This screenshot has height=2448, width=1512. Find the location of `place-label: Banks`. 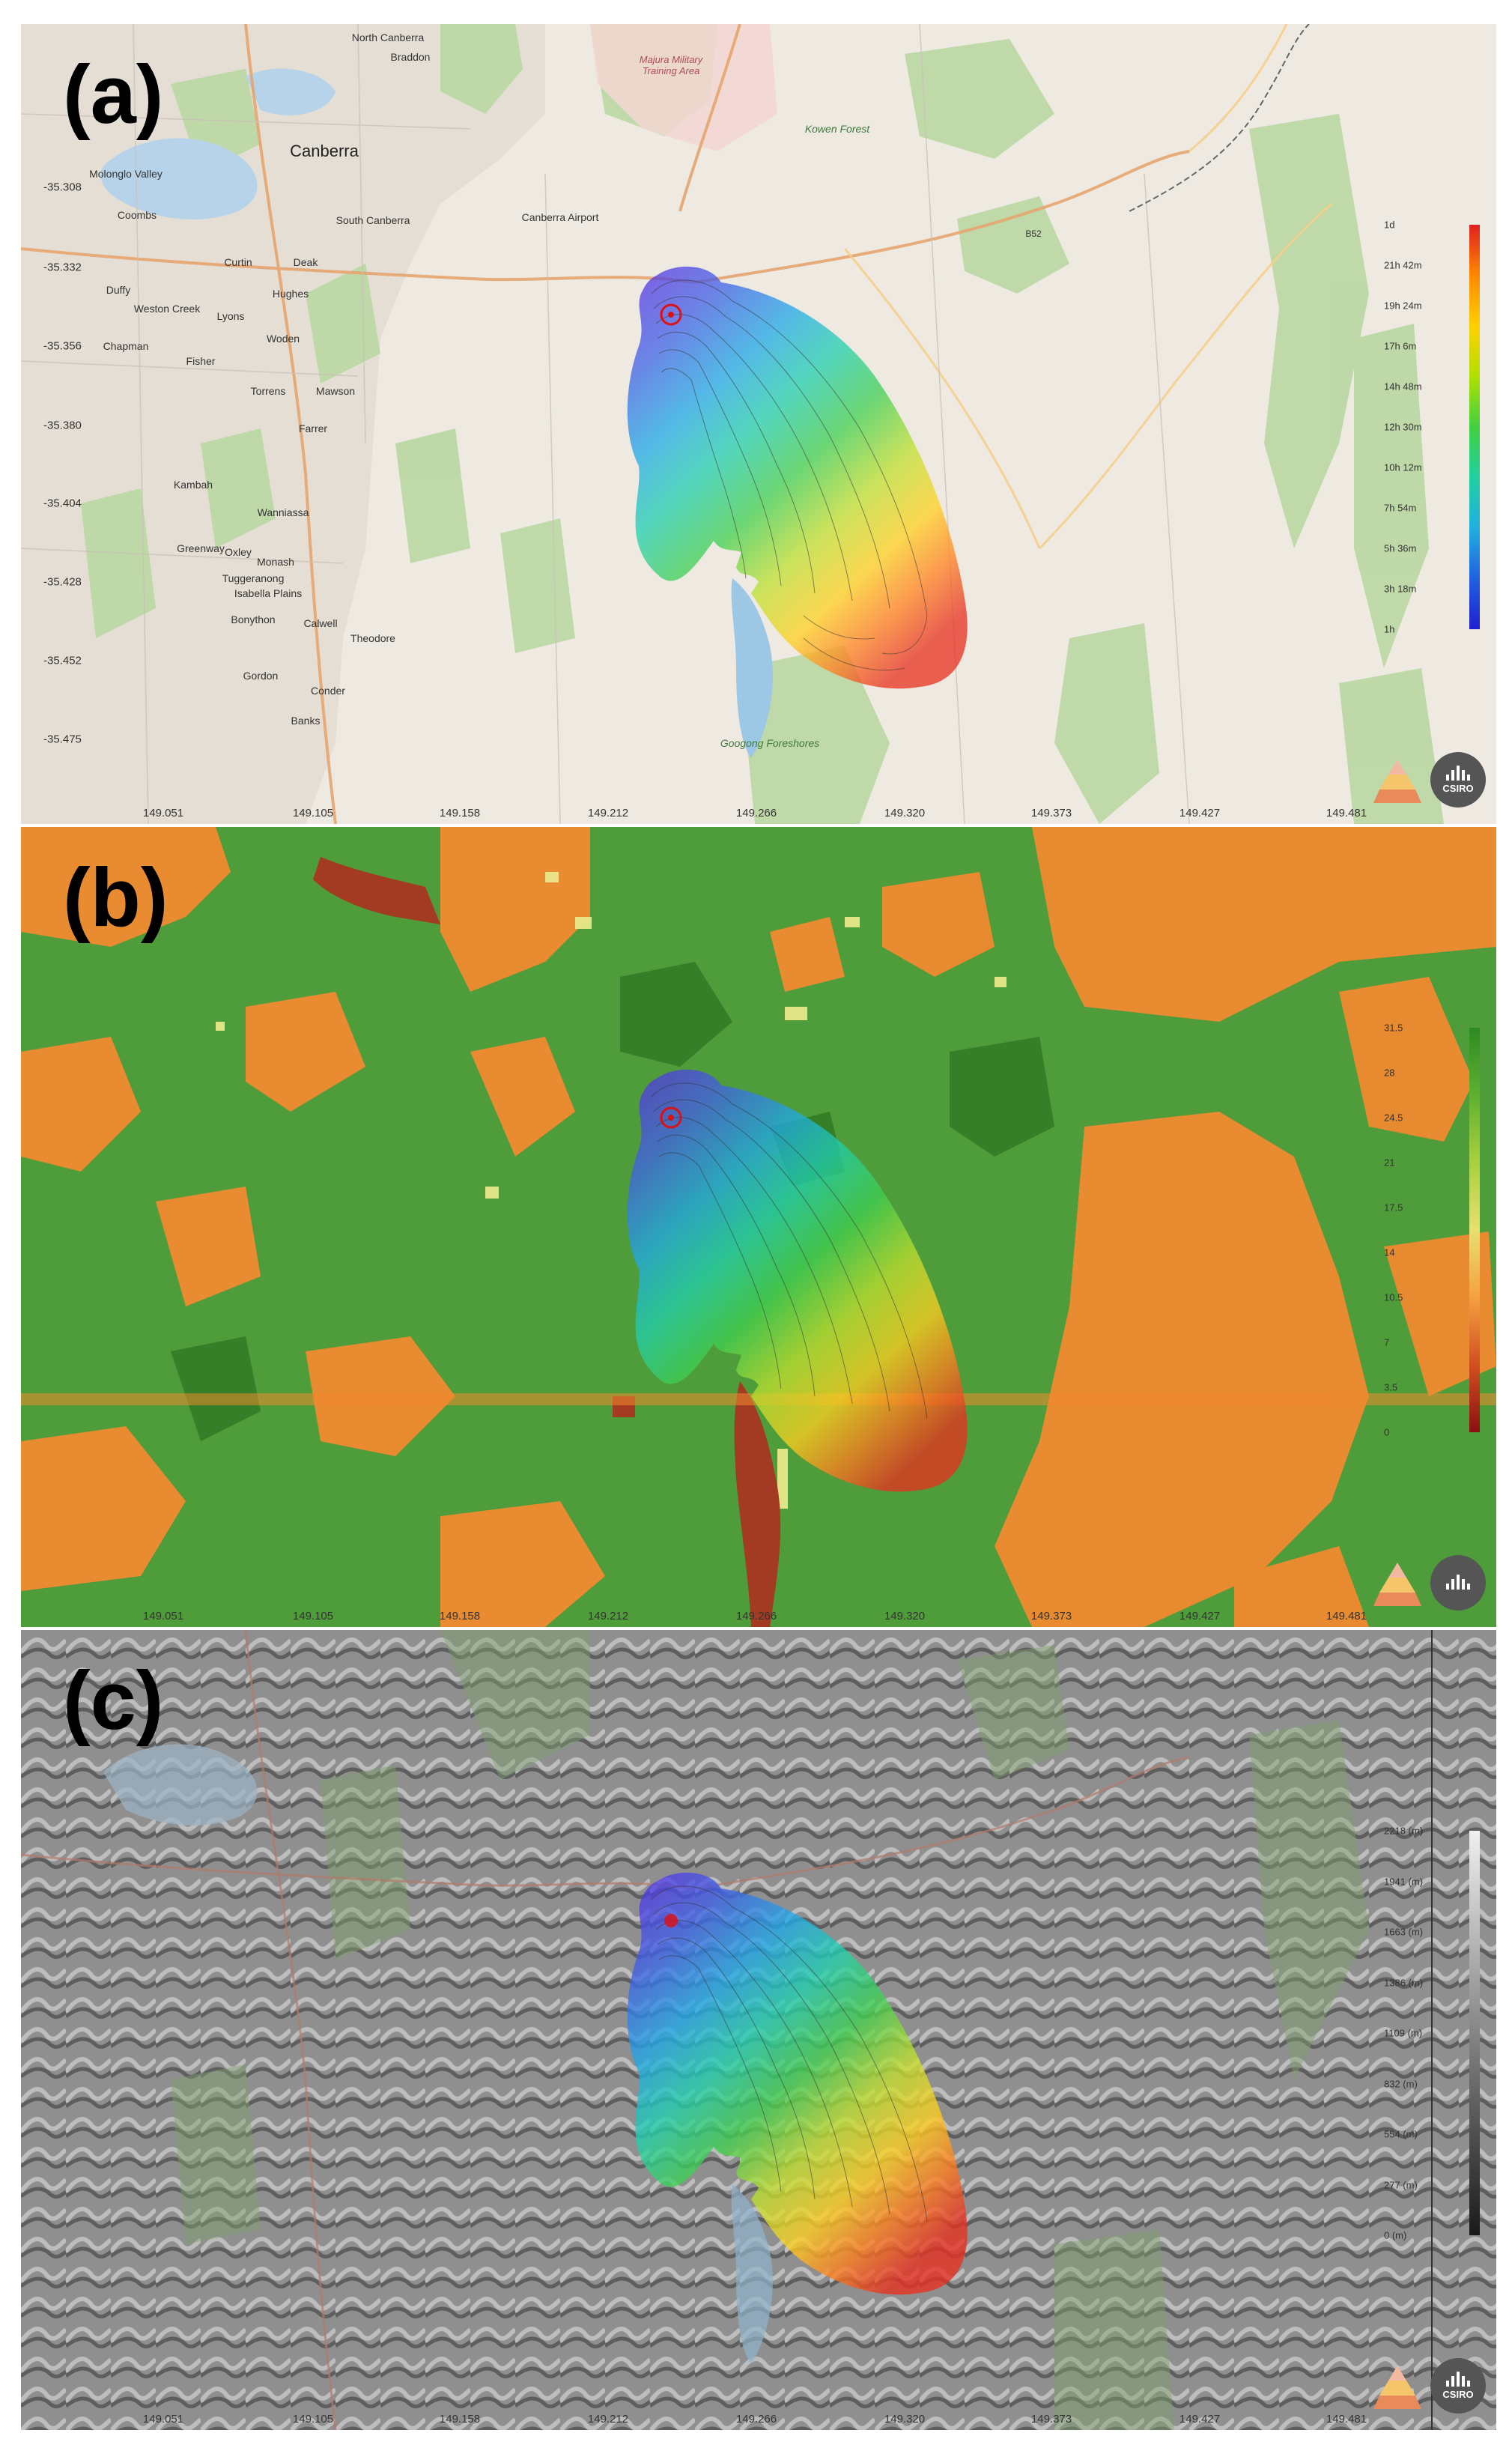

place-label: Banks is located at coordinates (306, 721).